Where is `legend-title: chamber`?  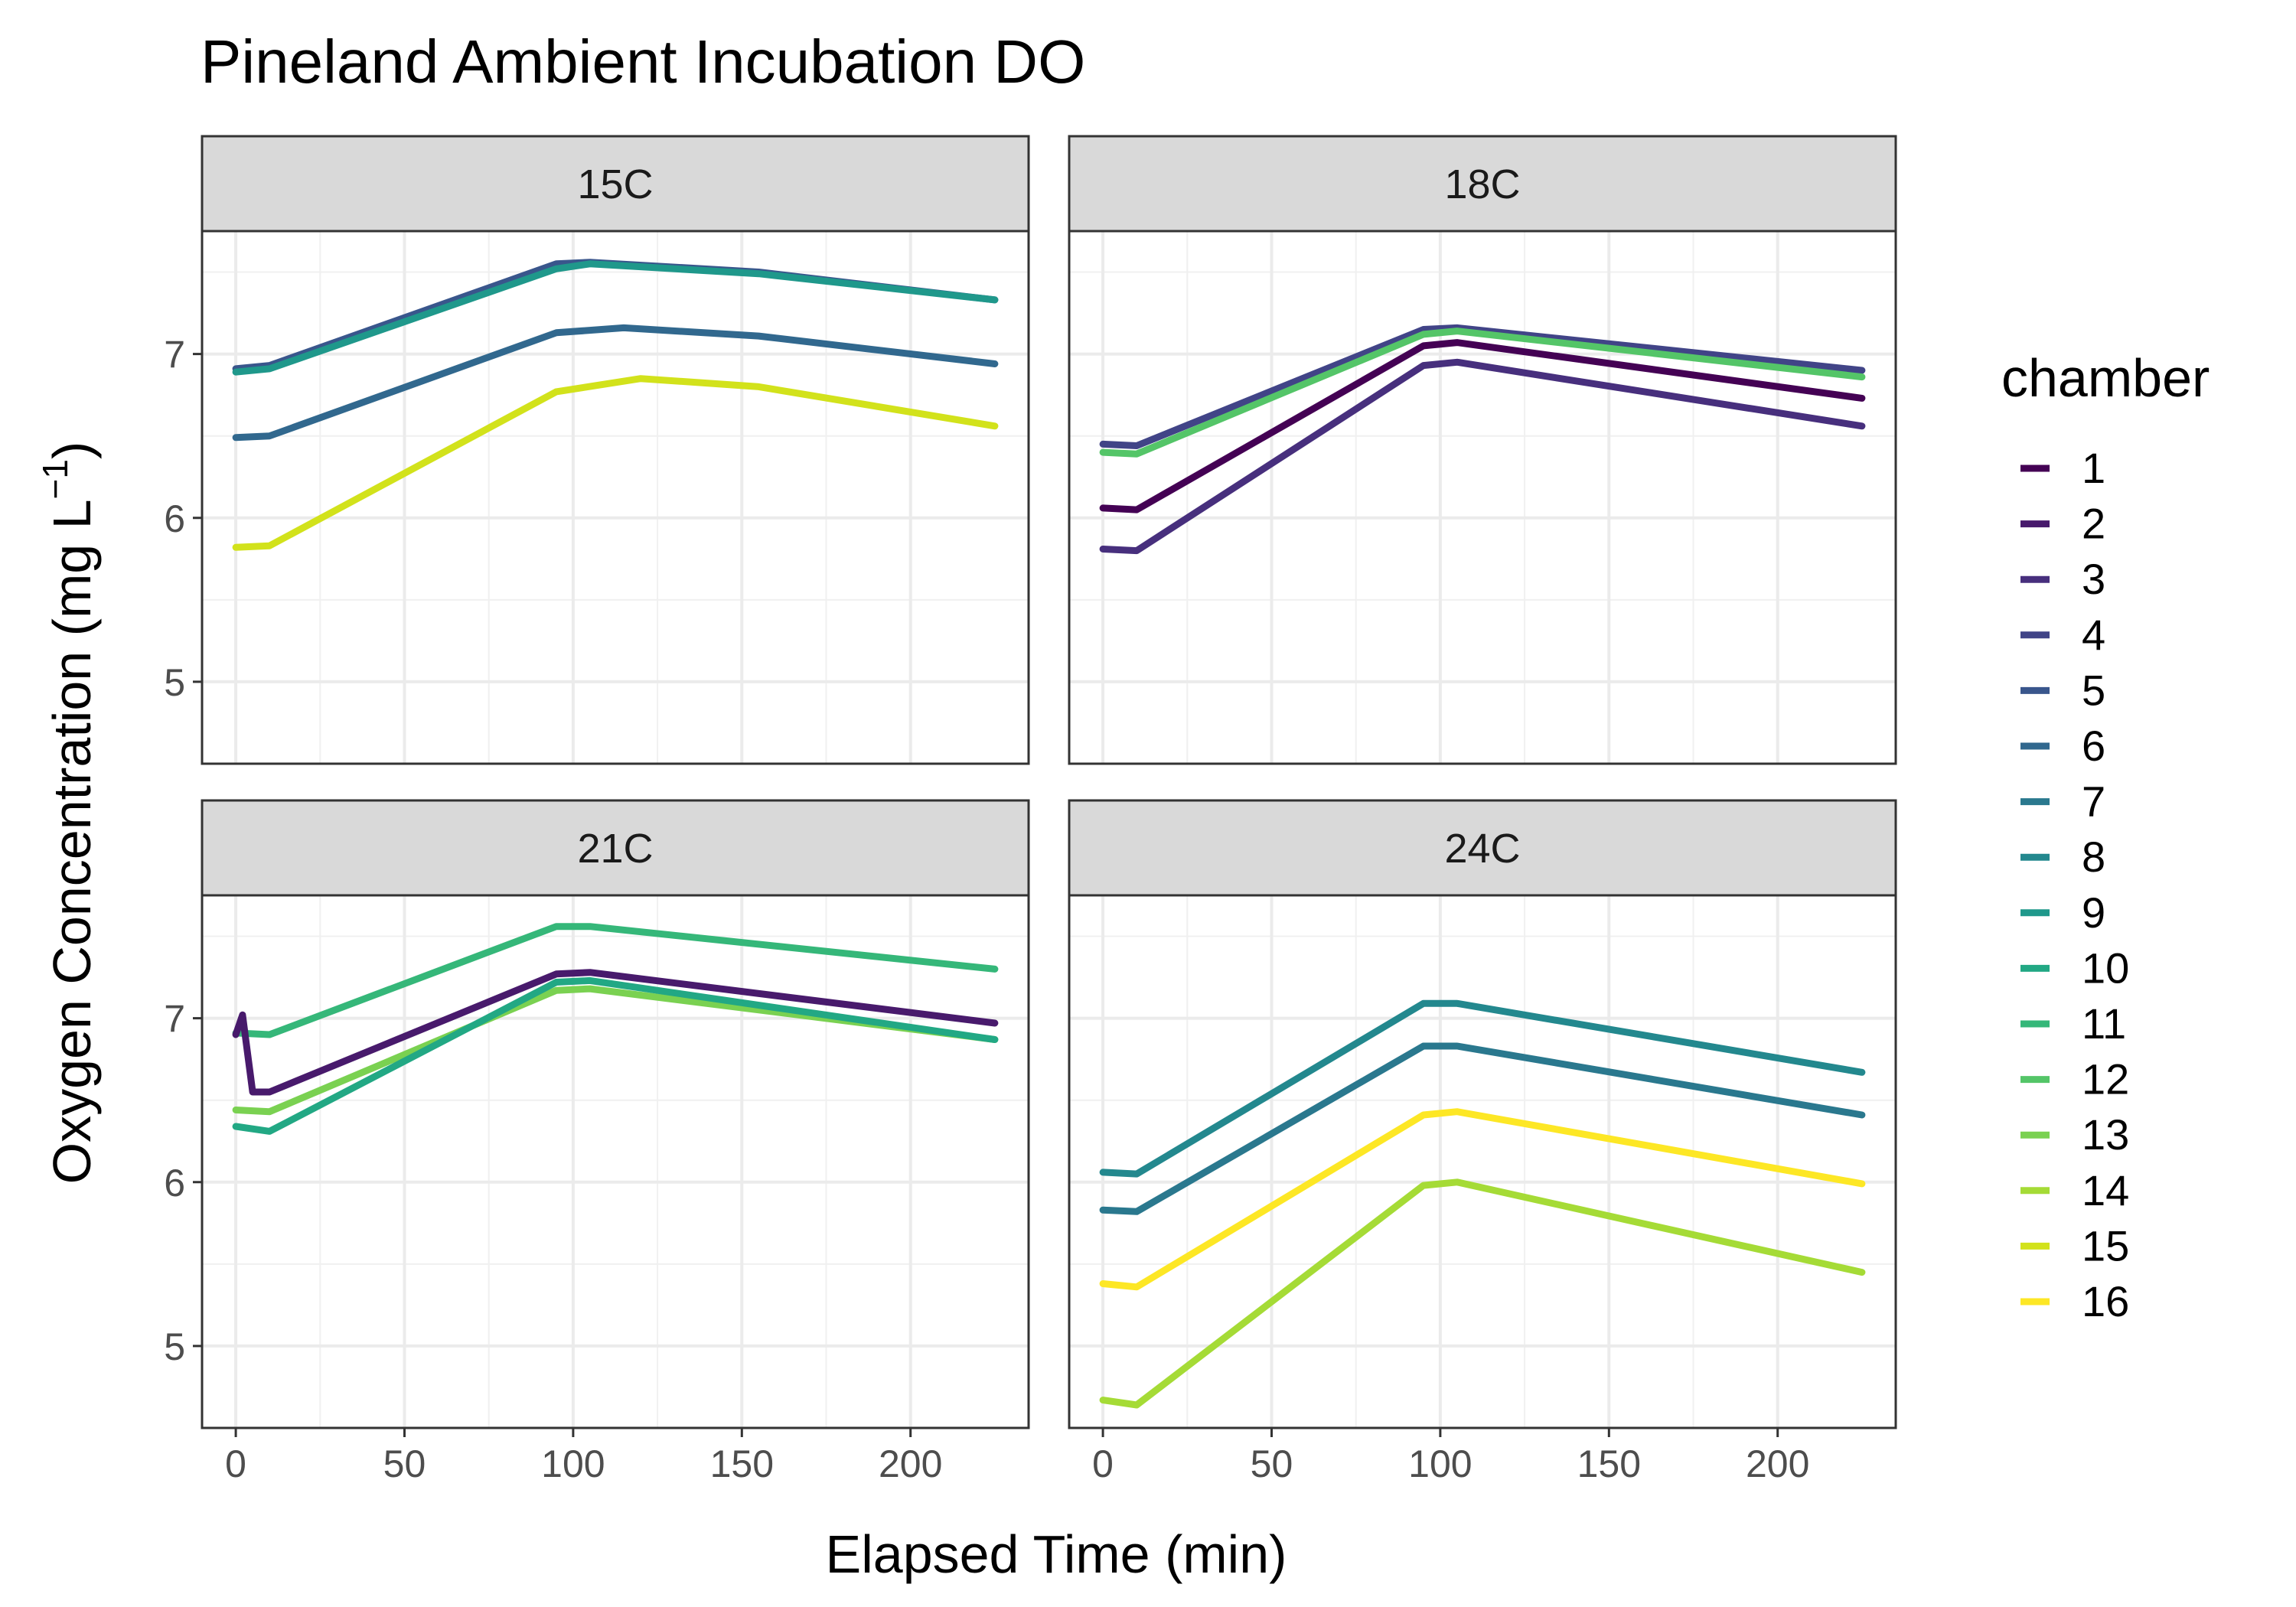
legend-title: chamber is located at coordinates (2105, 378).